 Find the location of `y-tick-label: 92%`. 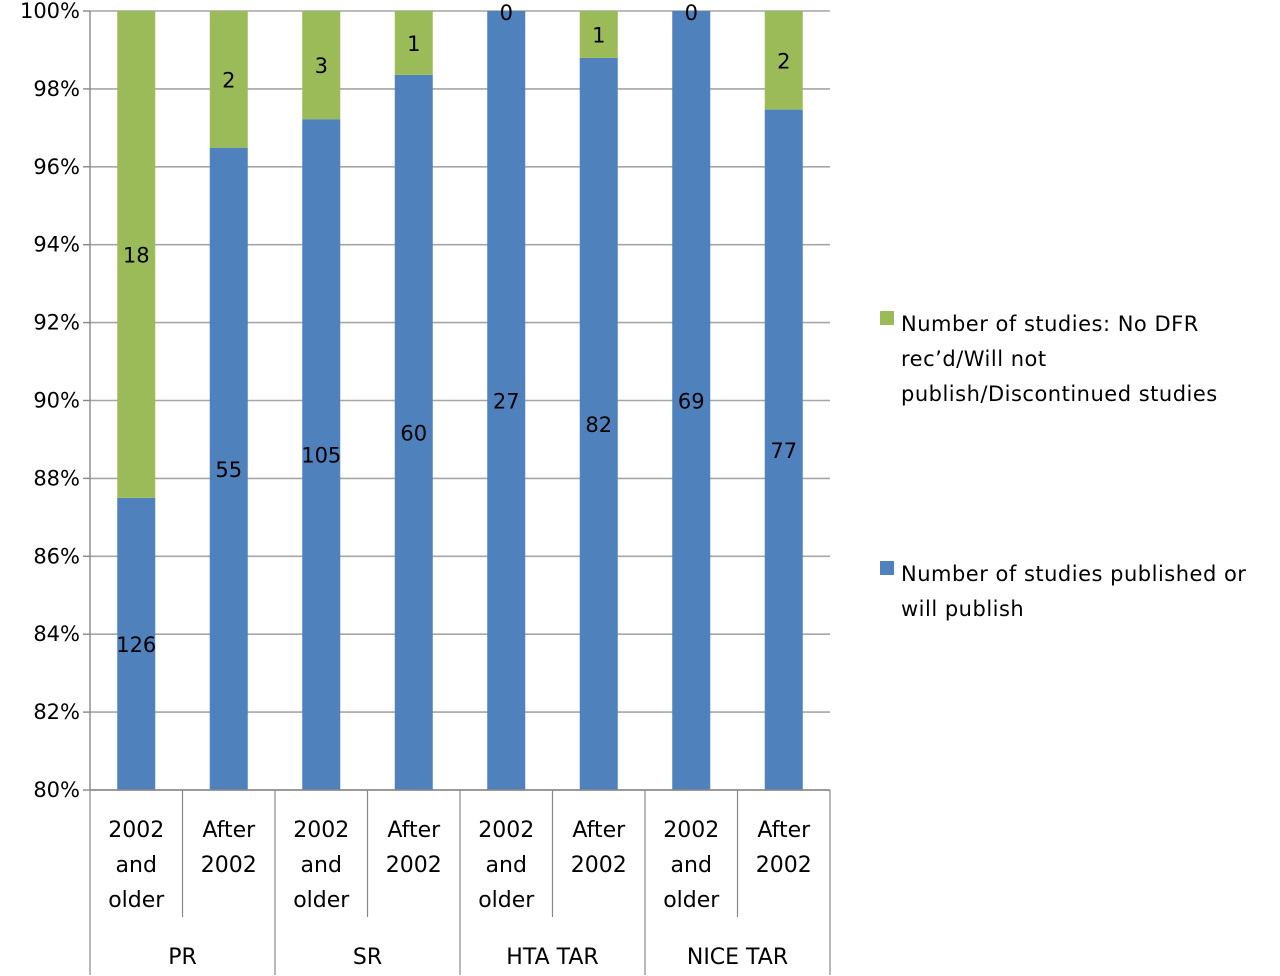

y-tick-label: 92% is located at coordinates (56, 323).